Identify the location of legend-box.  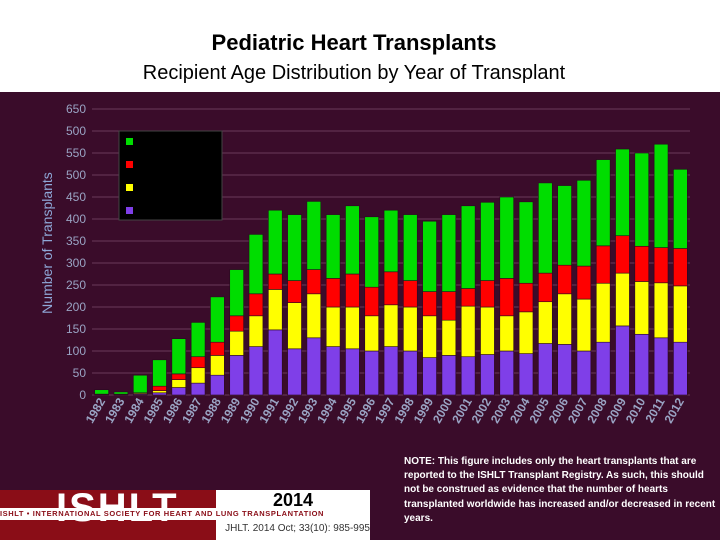
(170, 175).